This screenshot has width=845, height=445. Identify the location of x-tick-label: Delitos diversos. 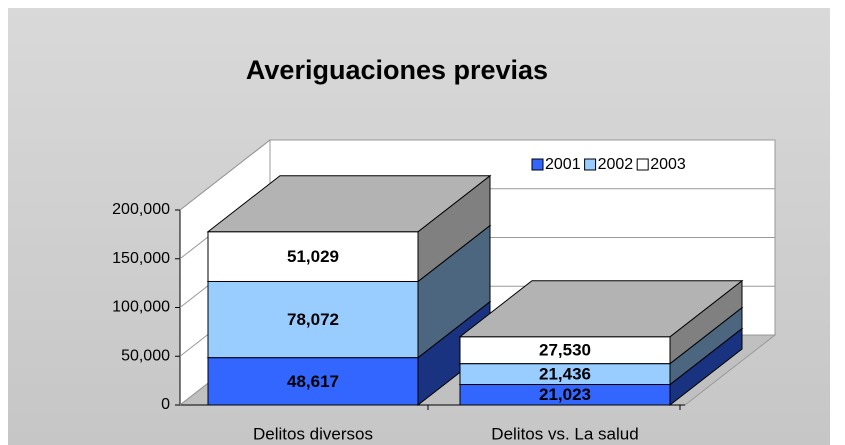
(313, 433).